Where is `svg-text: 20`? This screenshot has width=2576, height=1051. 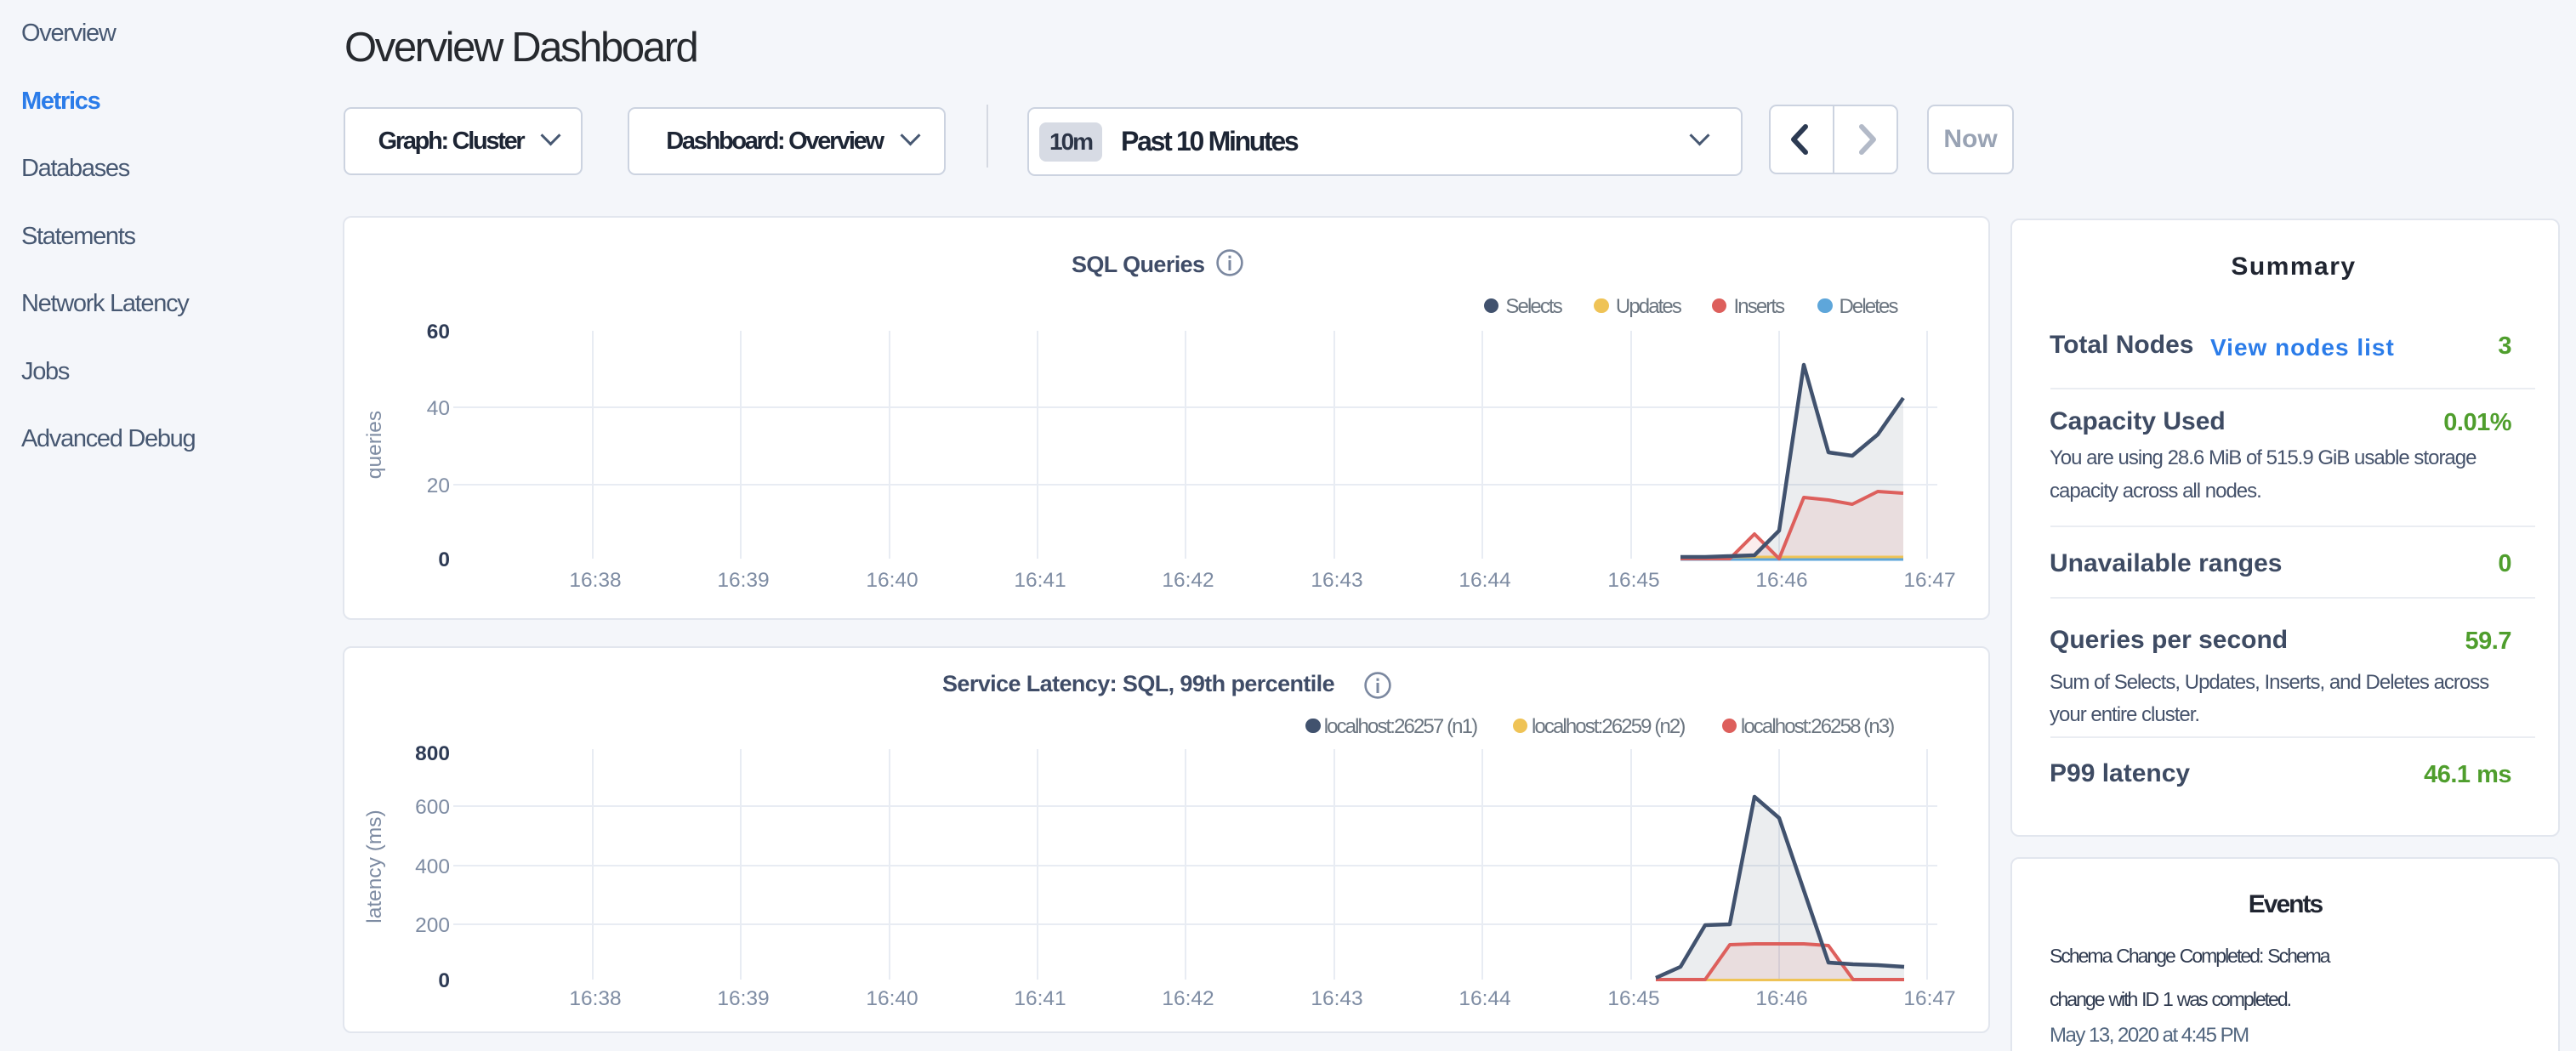
svg-text: 20 is located at coordinates (438, 486).